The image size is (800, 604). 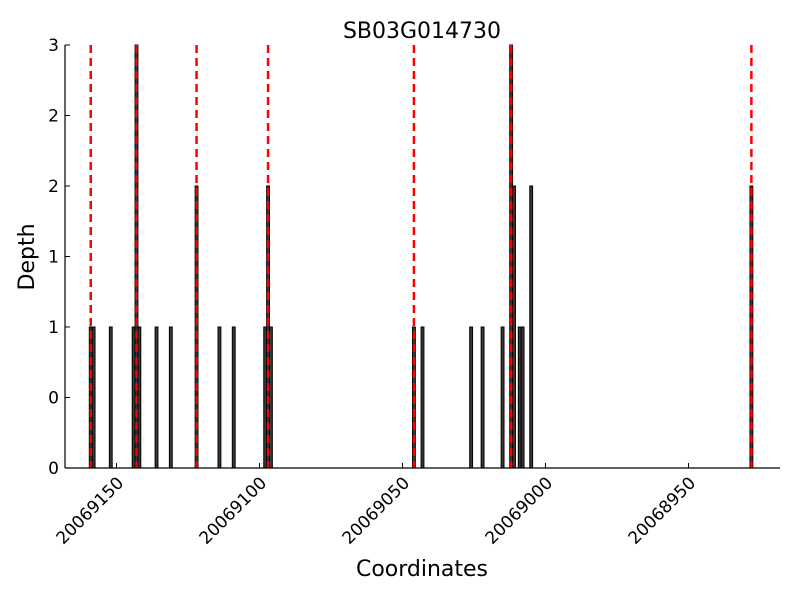 I want to click on y-axis-label: Depth, so click(x=27, y=256).